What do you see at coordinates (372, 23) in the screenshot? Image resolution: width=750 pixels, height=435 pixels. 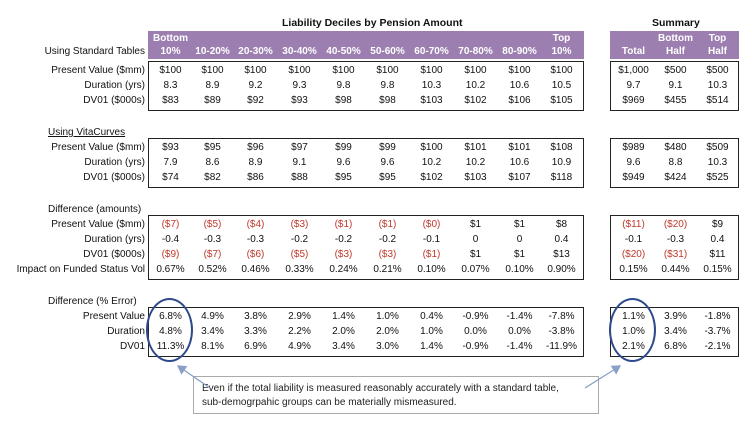 I see `deciles-title: Liability Deciles by Pension Amount` at bounding box center [372, 23].